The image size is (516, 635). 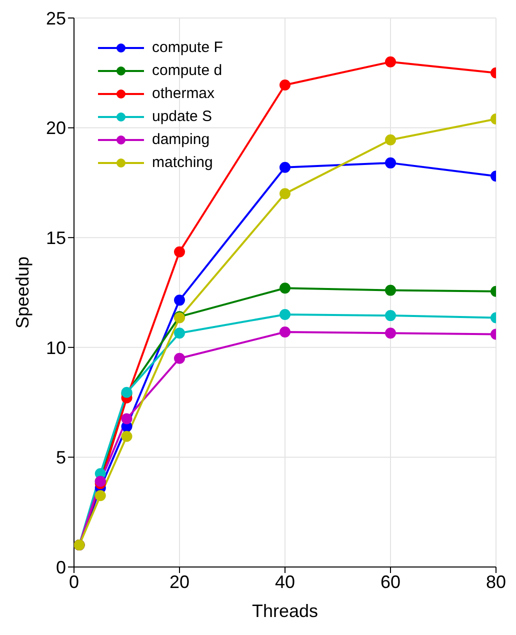 What do you see at coordinates (285, 611) in the screenshot?
I see `x-axis-title: Threads` at bounding box center [285, 611].